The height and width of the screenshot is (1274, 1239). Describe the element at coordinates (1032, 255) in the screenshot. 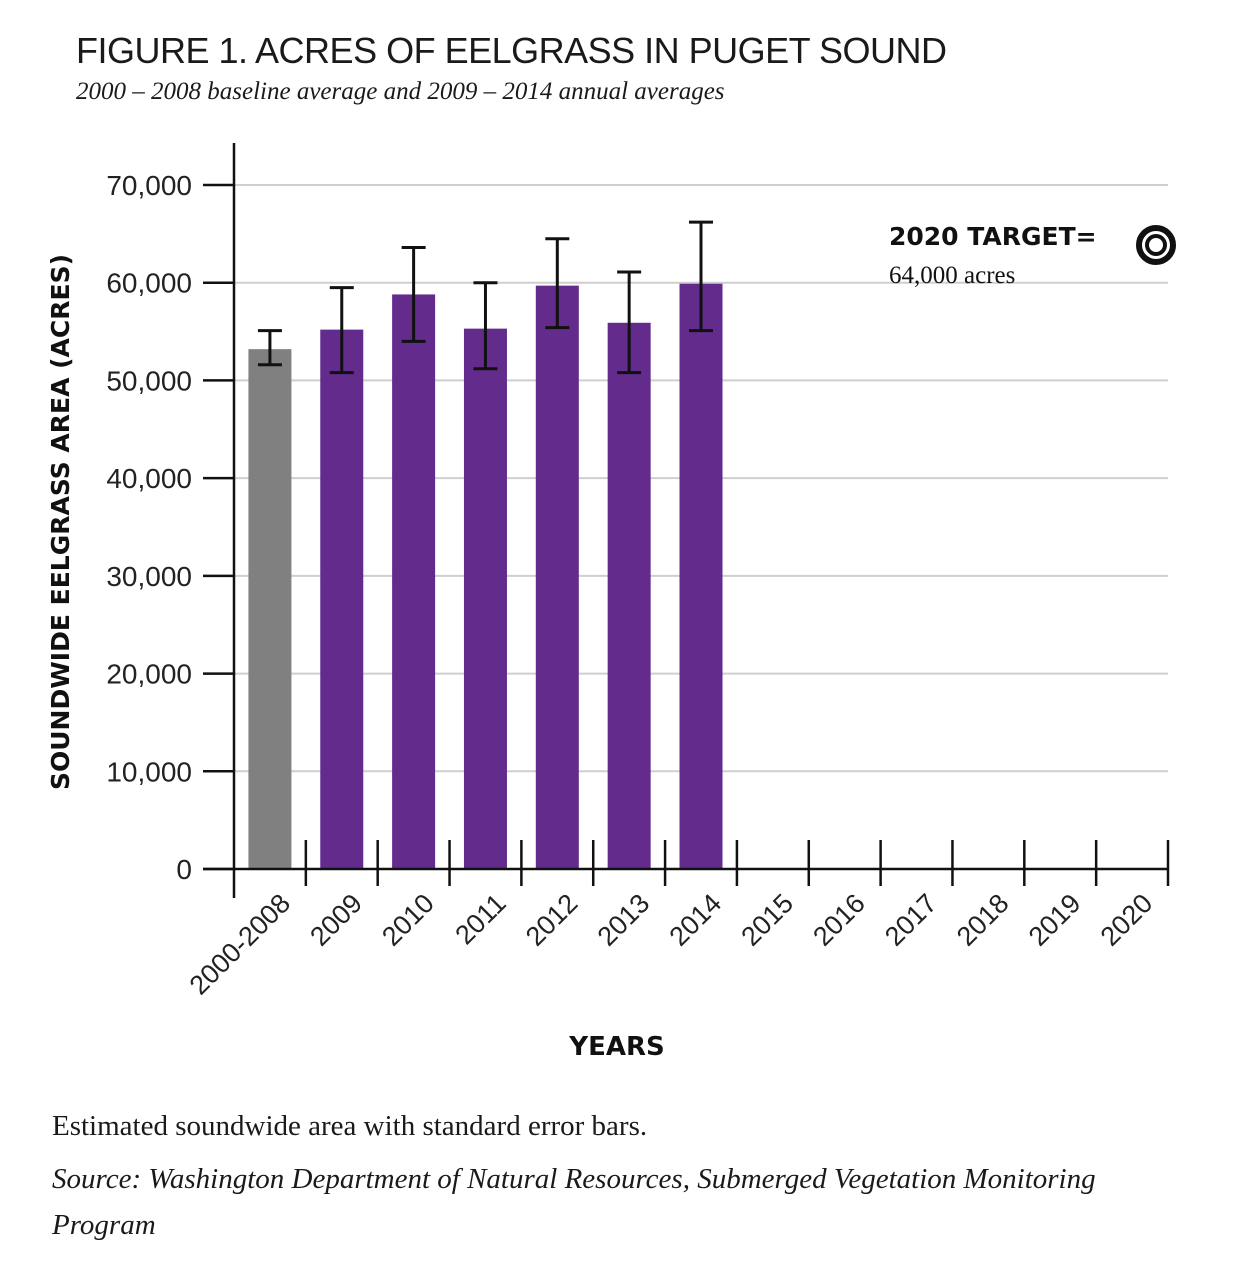

I see `target-annotation: 2020 TARGET= 64,000 acres` at that location.